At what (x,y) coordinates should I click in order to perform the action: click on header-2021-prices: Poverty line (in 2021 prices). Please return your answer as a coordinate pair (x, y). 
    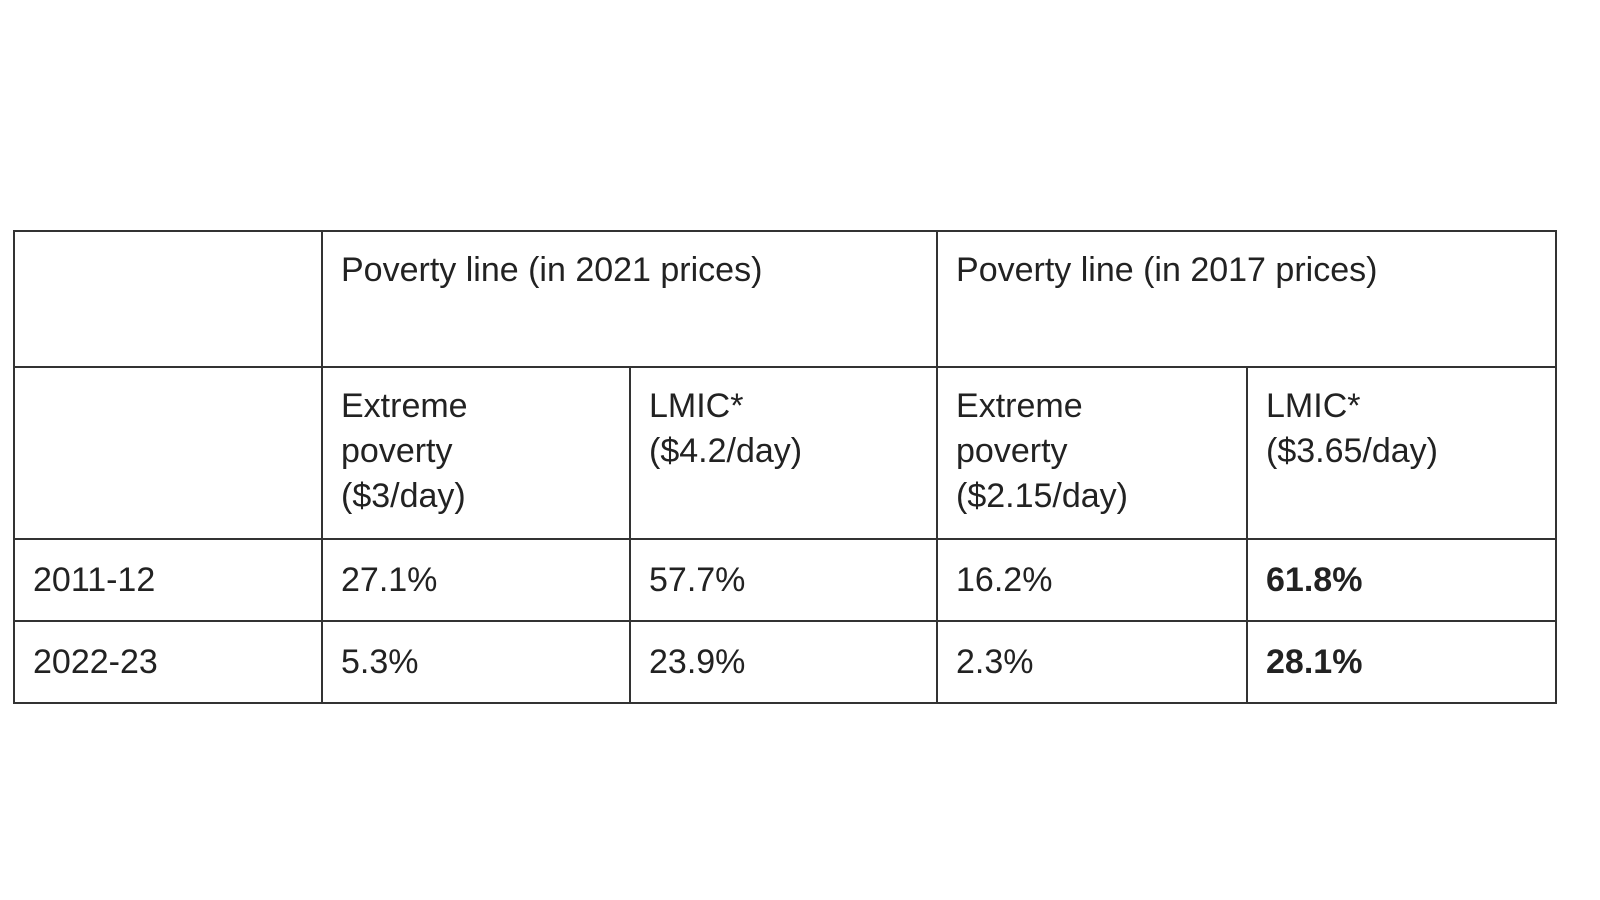
    Looking at the image, I should click on (629, 299).